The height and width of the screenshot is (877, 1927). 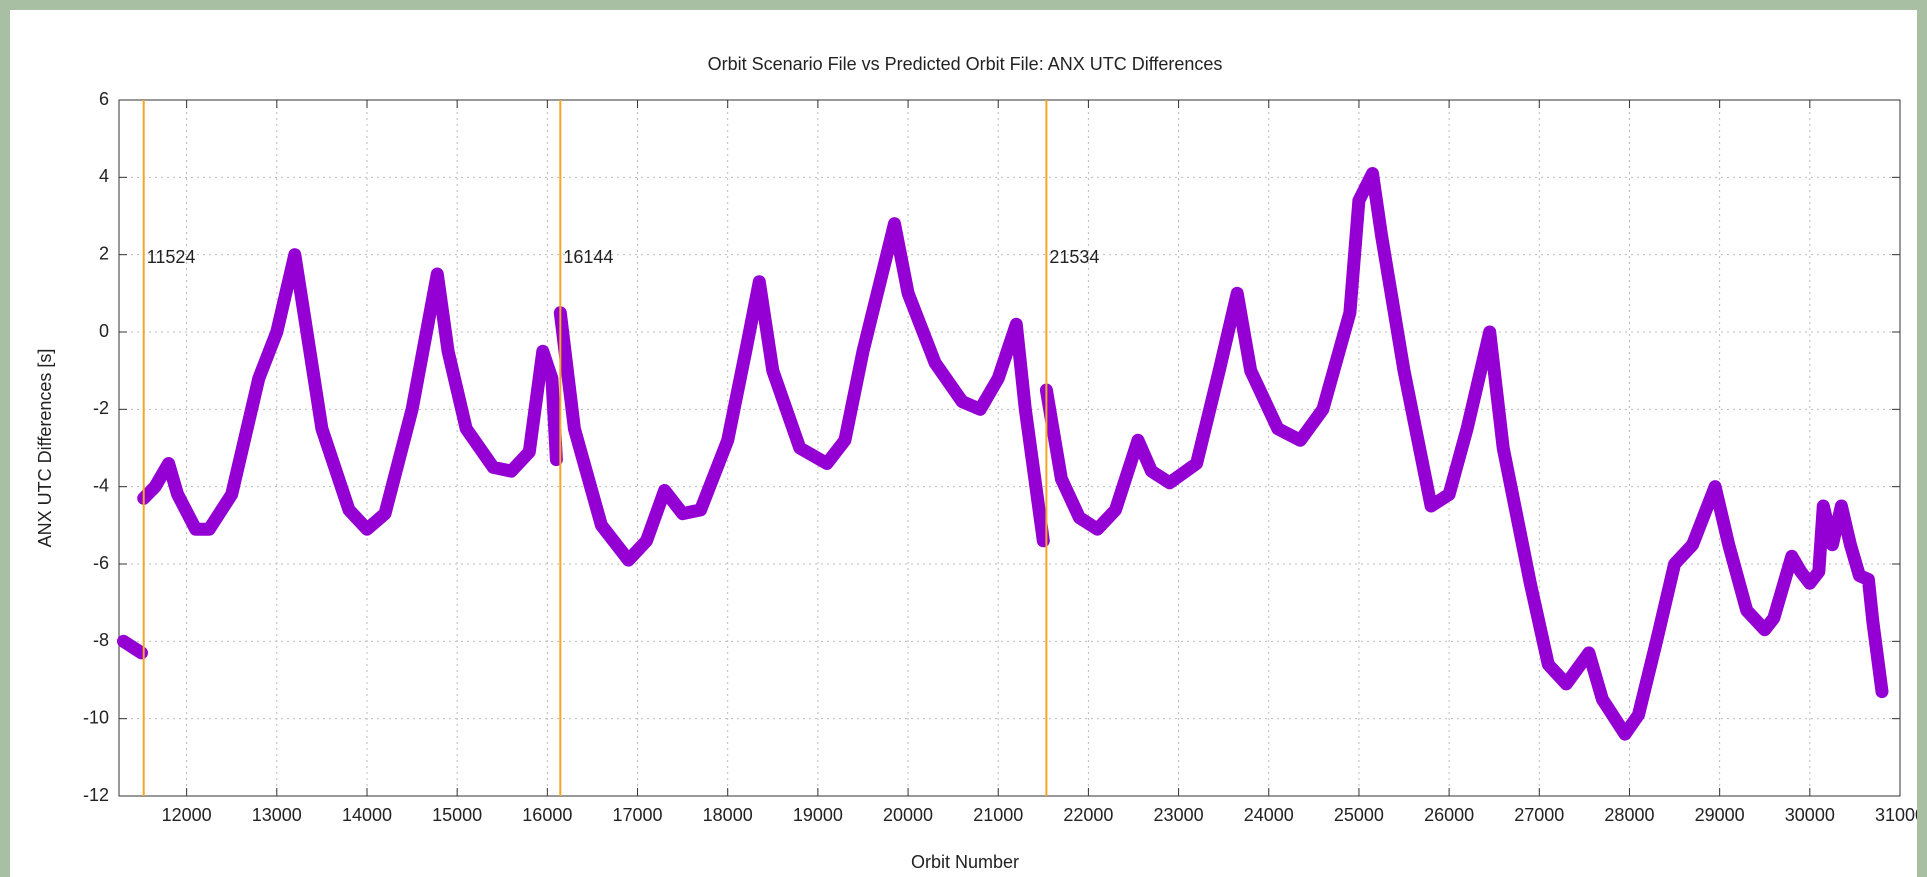 I want to click on x-tick-label: 23000, so click(x=1179, y=815).